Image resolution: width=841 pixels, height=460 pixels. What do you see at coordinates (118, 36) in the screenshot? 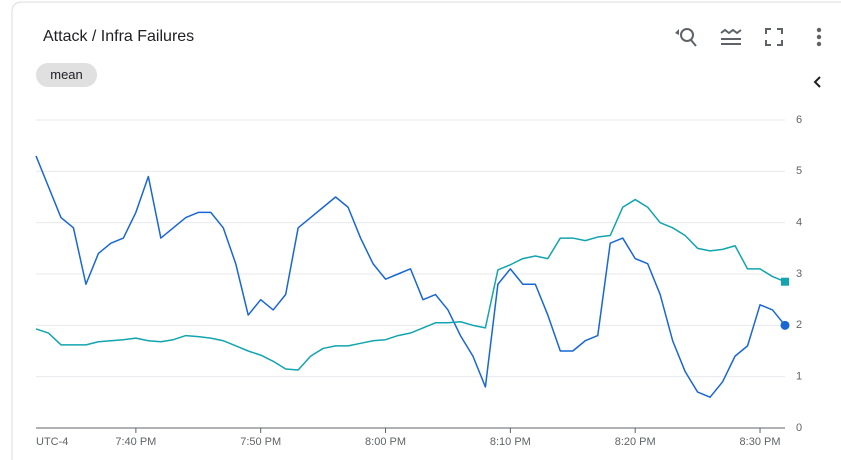
I see `chart-title: Attack / Infra Failures` at bounding box center [118, 36].